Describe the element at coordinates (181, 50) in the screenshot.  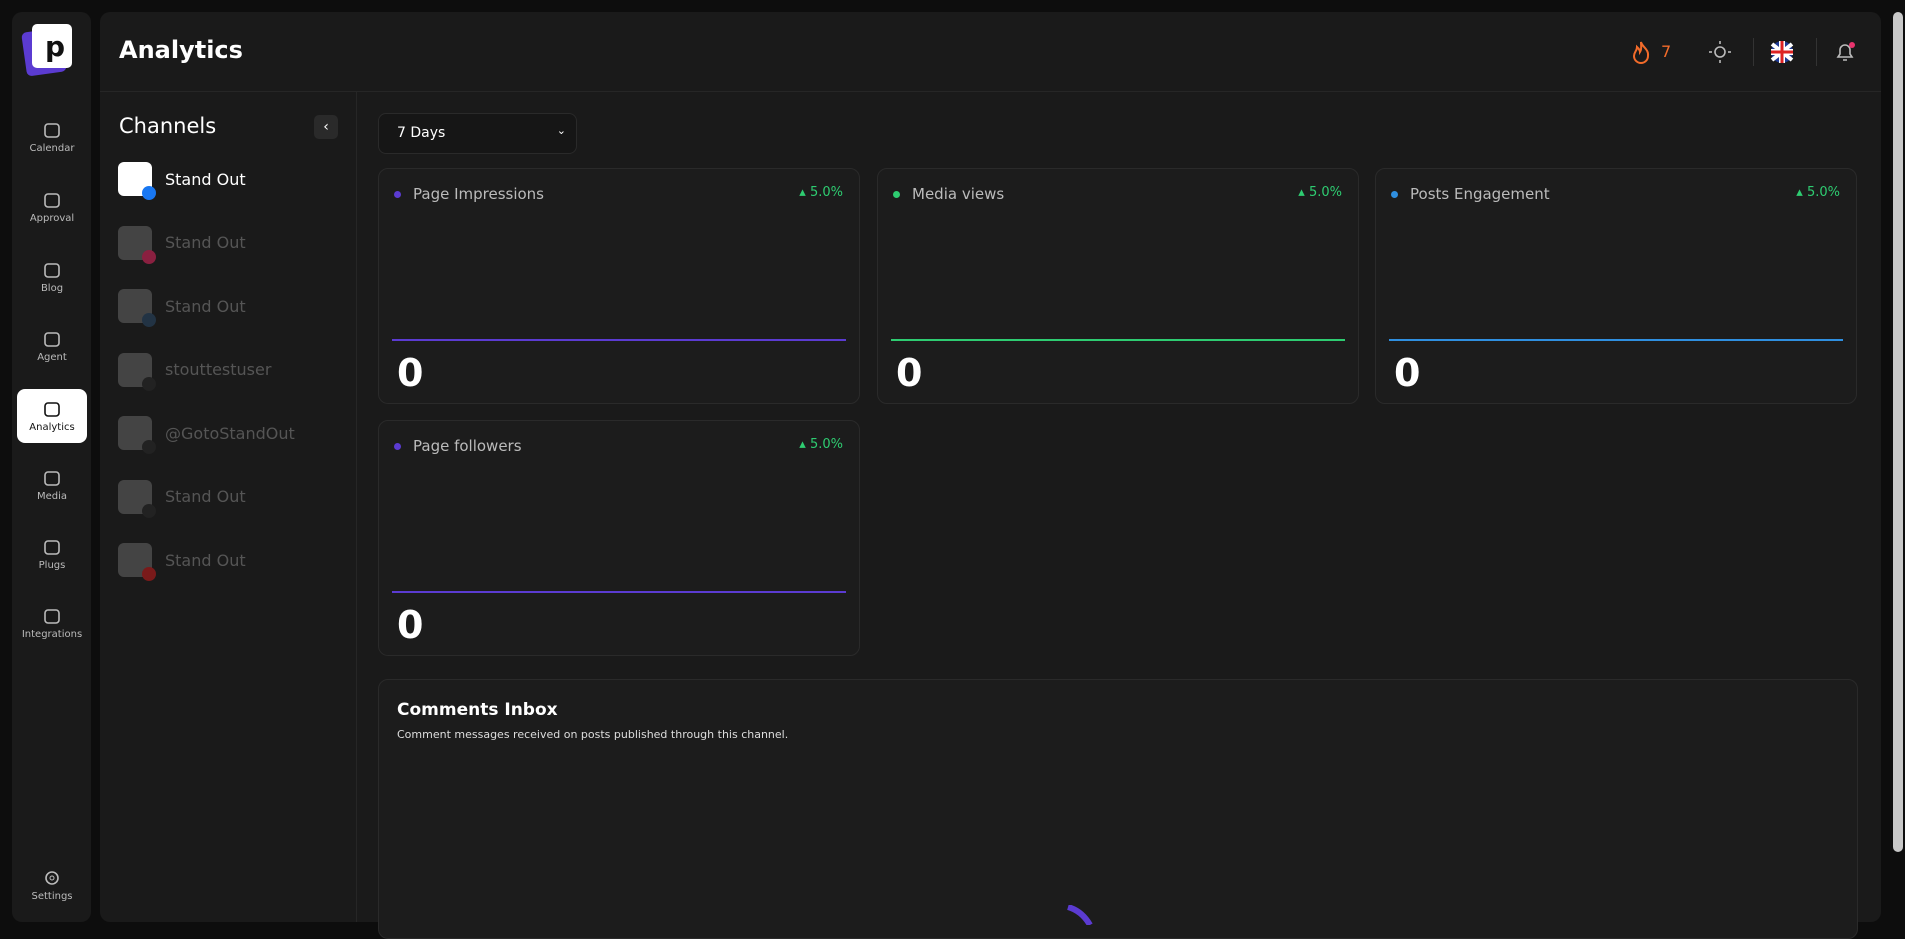
I see `page-title: Analytics` at that location.